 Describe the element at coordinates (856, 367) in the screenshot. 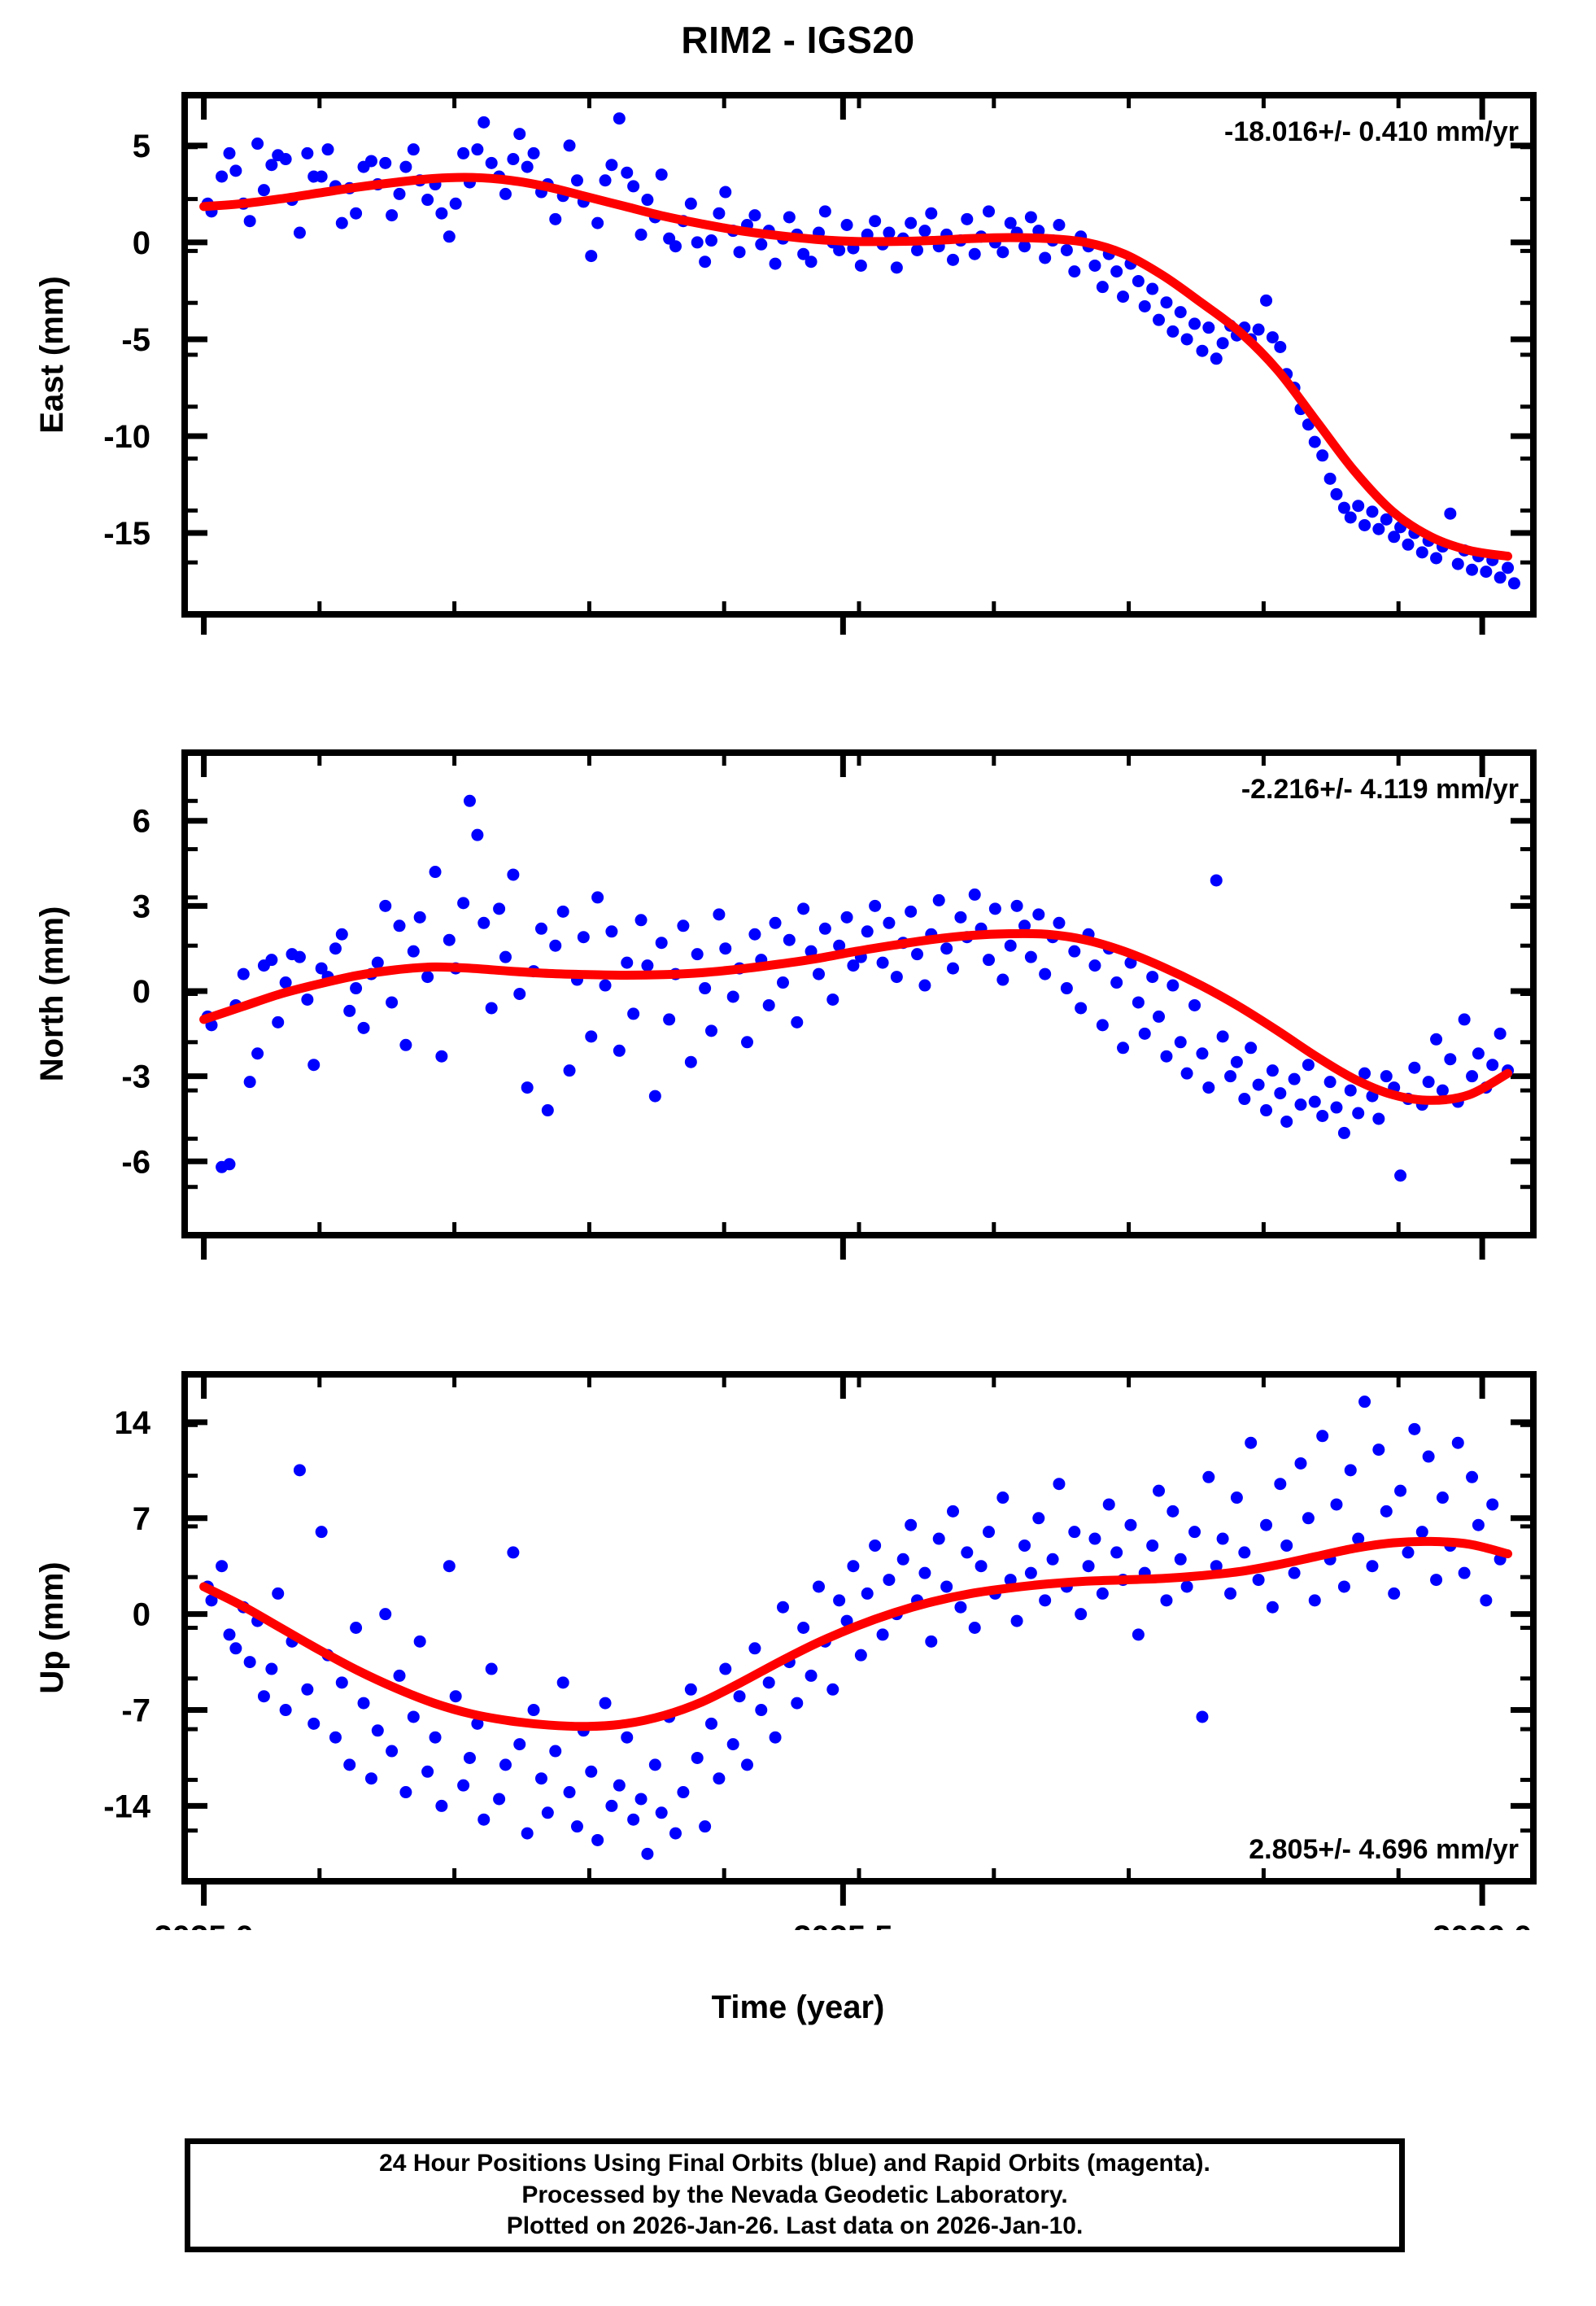

I see `fit-line` at that location.